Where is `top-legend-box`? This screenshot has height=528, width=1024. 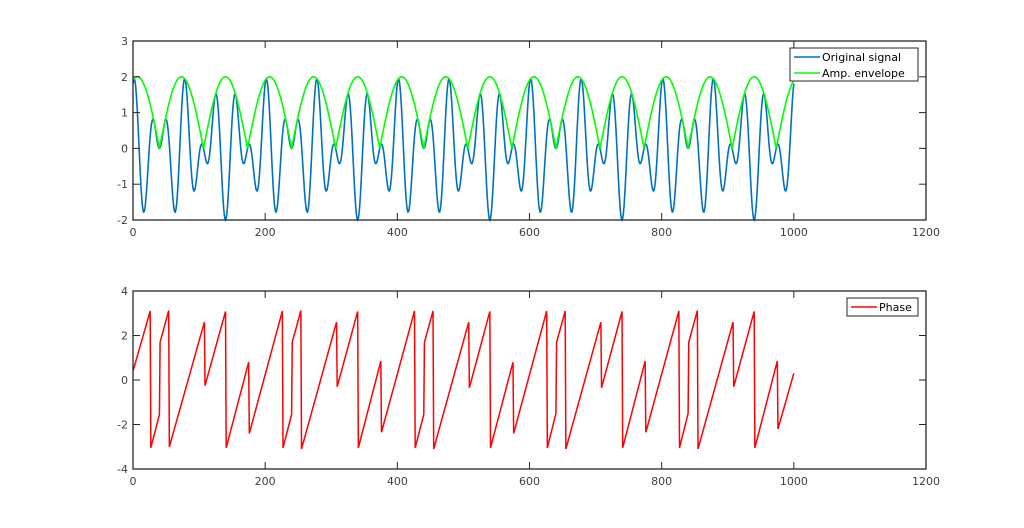 top-legend-box is located at coordinates (854, 64).